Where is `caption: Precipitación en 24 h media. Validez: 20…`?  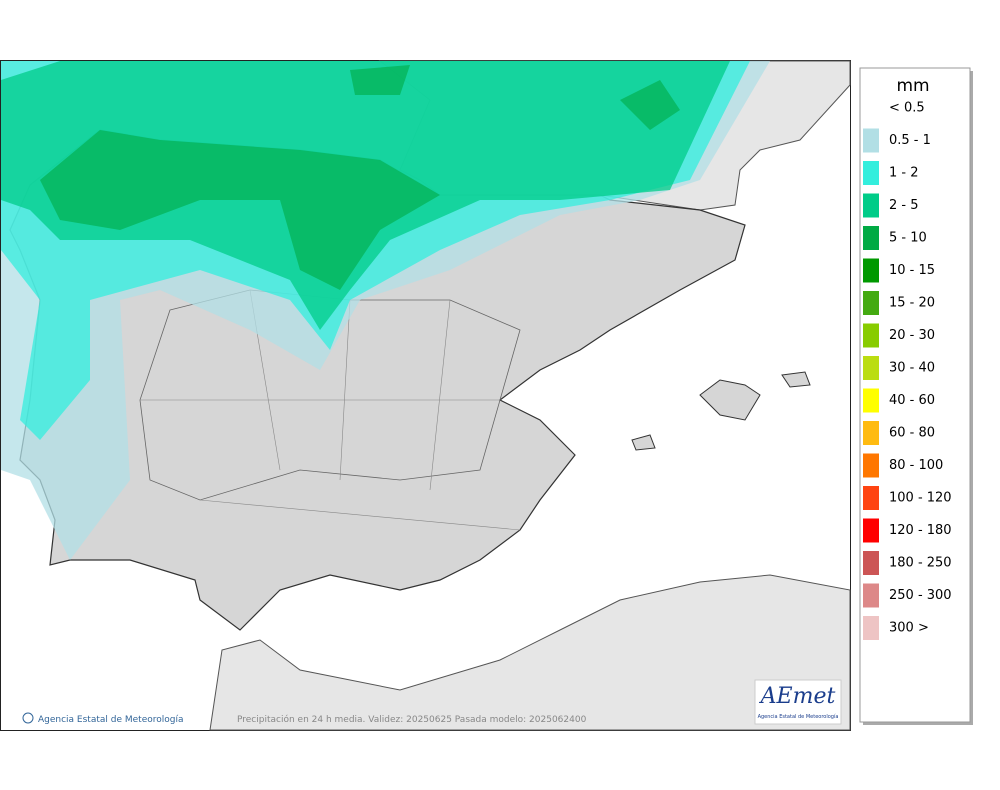
caption: Precipitación en 24 h media. Validez: 20… is located at coordinates (412, 719).